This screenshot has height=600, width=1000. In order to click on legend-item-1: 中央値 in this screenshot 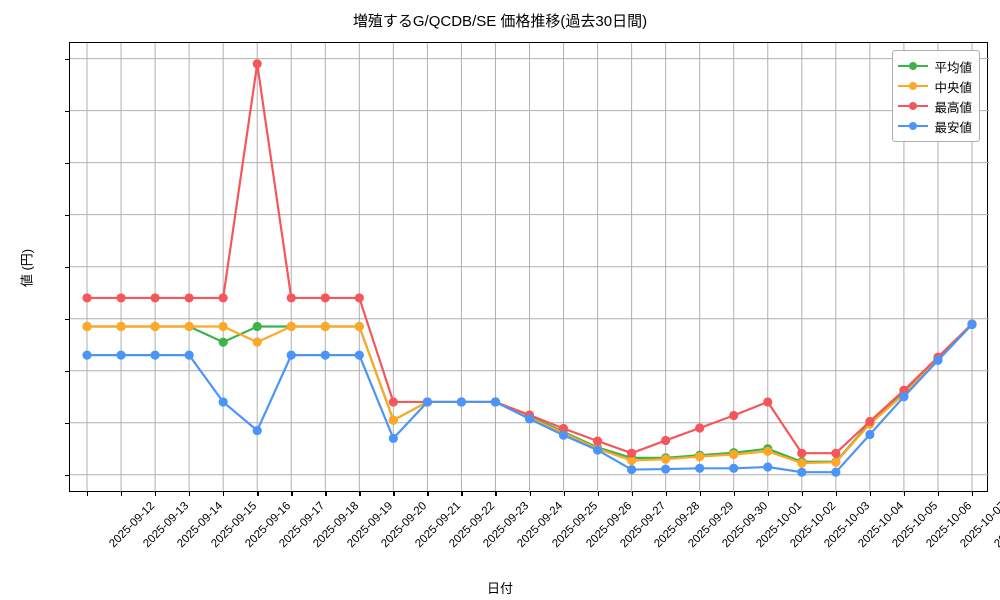, I will do `click(935, 86)`.